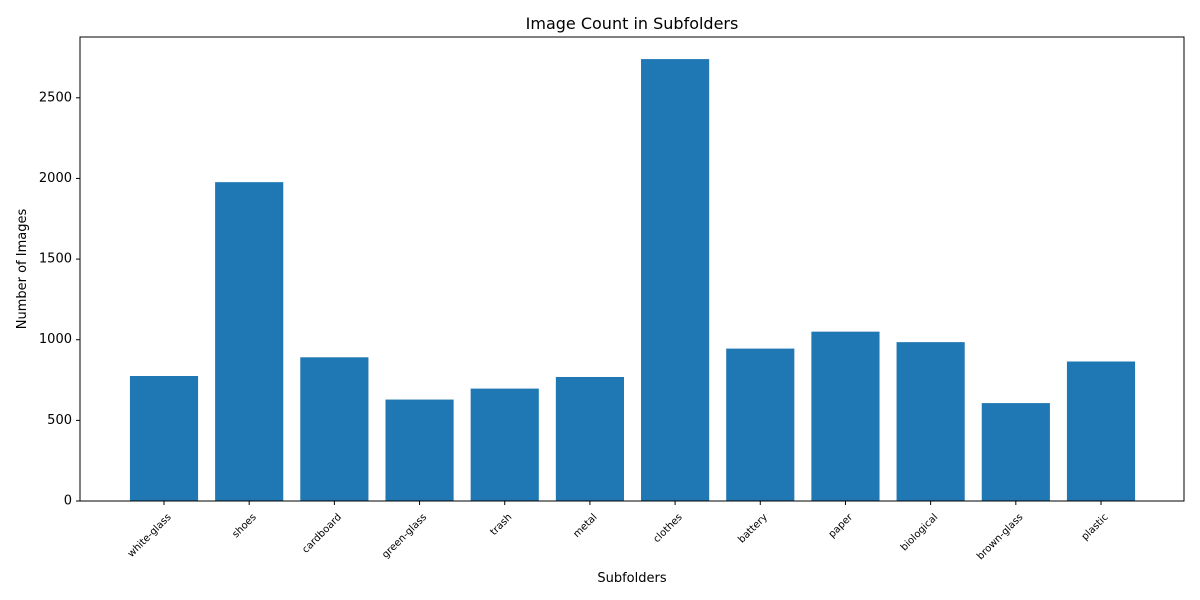 The width and height of the screenshot is (1200, 600). What do you see at coordinates (55, 339) in the screenshot?
I see `y-tick-label: 1000` at bounding box center [55, 339].